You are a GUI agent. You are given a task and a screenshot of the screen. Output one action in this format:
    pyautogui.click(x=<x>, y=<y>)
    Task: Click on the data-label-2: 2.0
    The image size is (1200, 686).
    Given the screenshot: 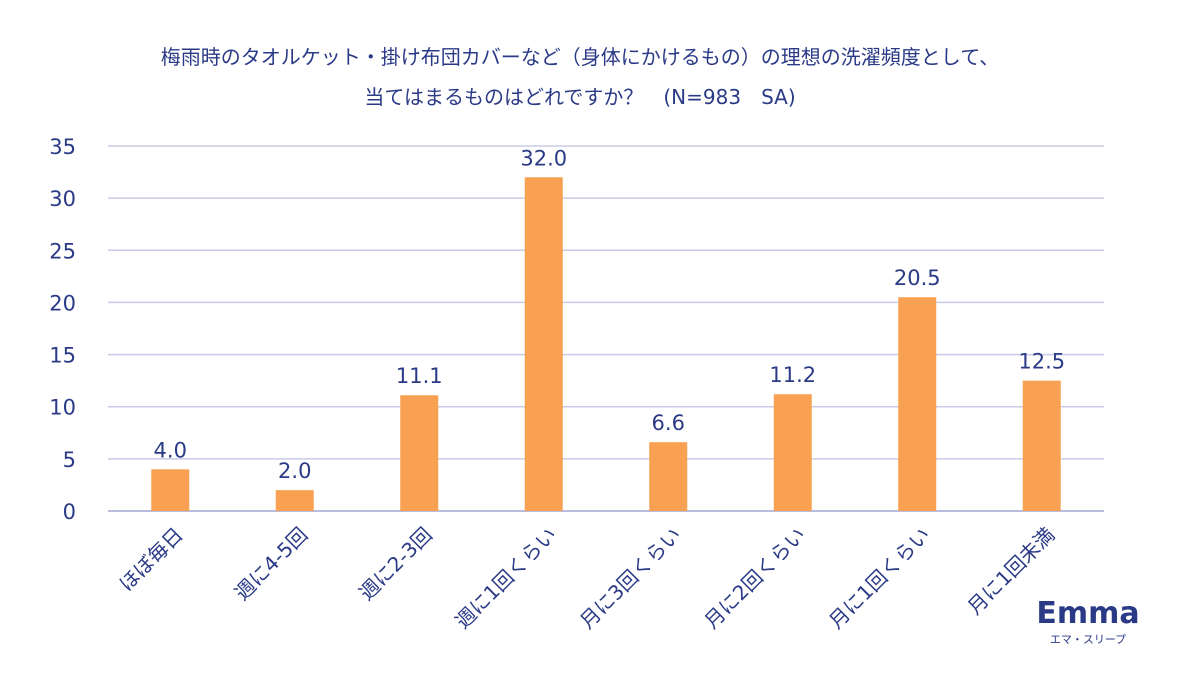 What is the action you would take?
    pyautogui.click(x=294, y=471)
    